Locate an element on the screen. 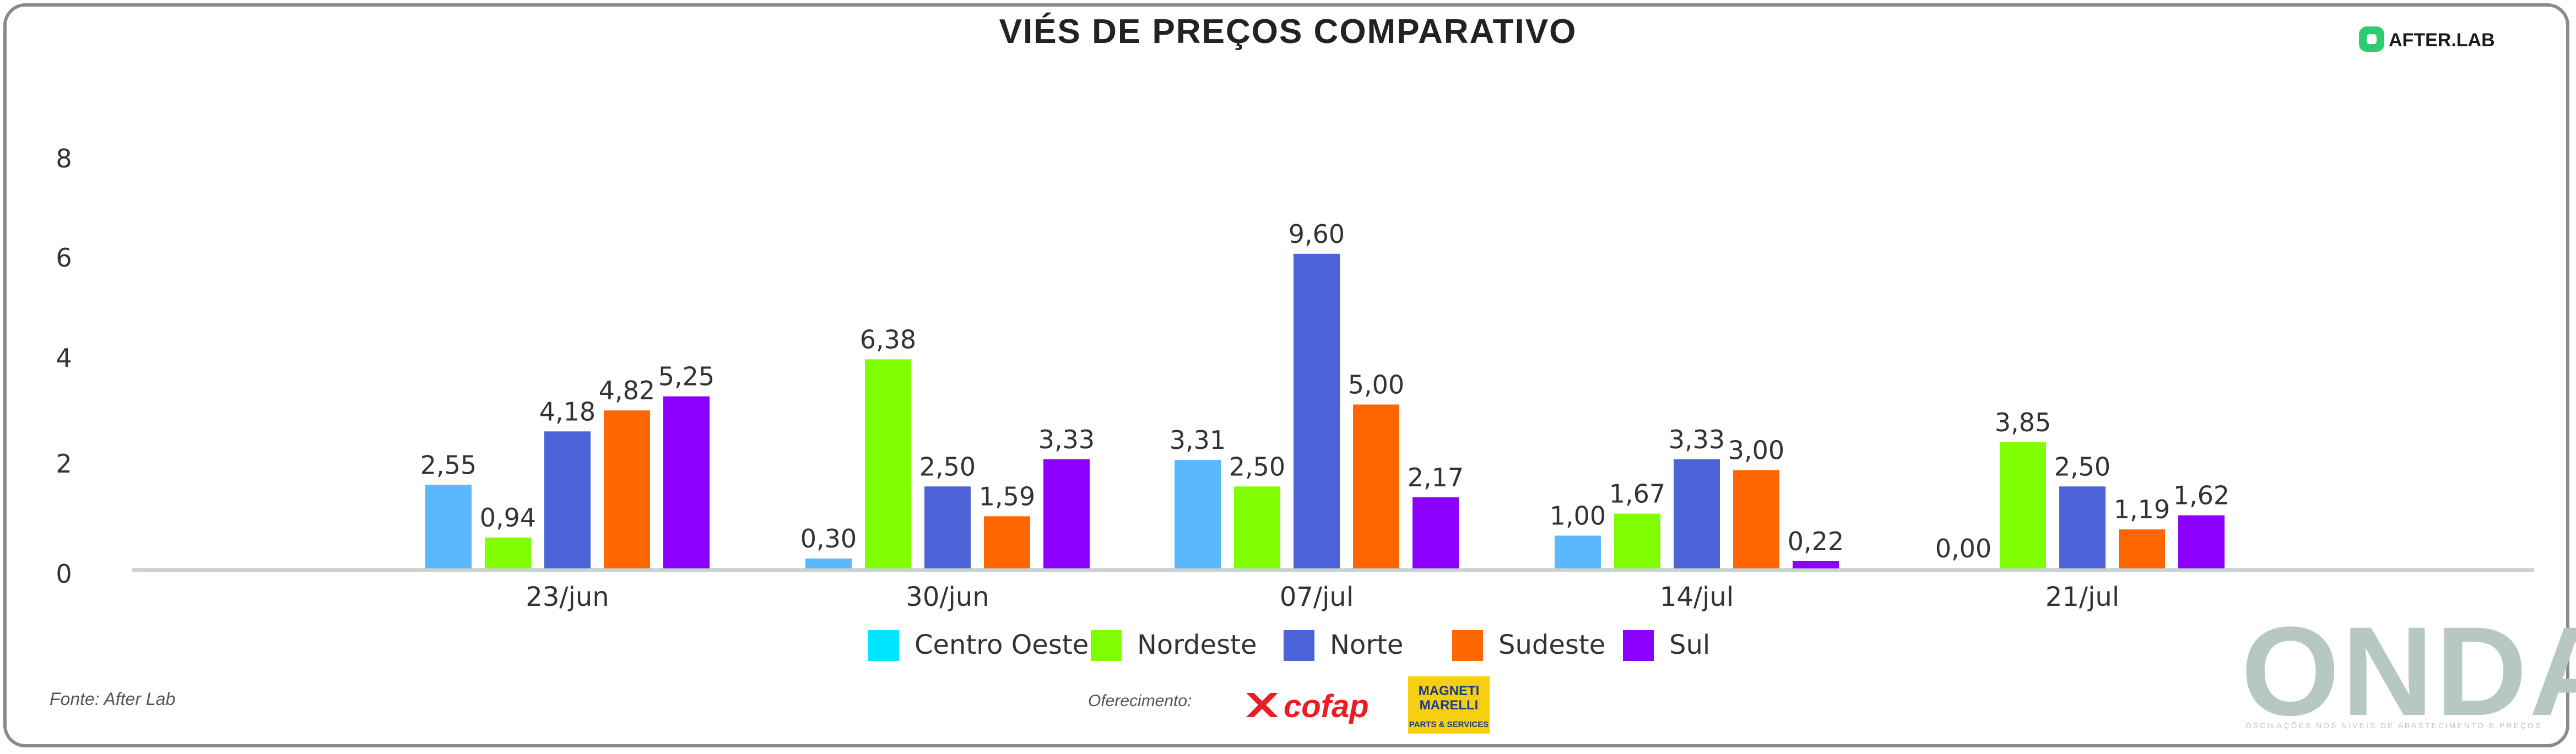  value-label: 2,17 is located at coordinates (1436, 478).